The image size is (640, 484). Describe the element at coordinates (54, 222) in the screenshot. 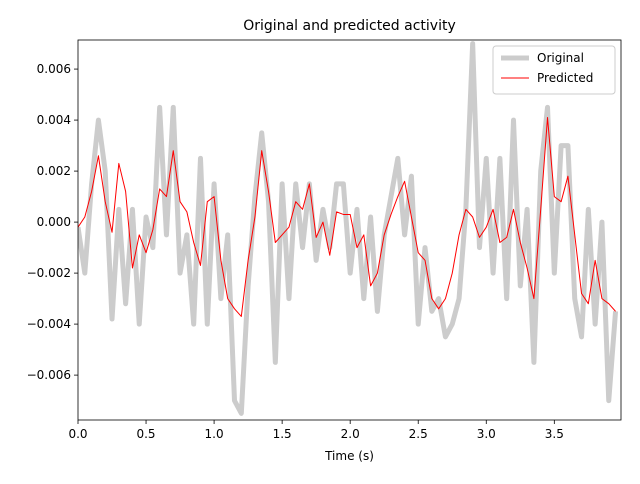

I see `y-tick-label: 0.000` at that location.